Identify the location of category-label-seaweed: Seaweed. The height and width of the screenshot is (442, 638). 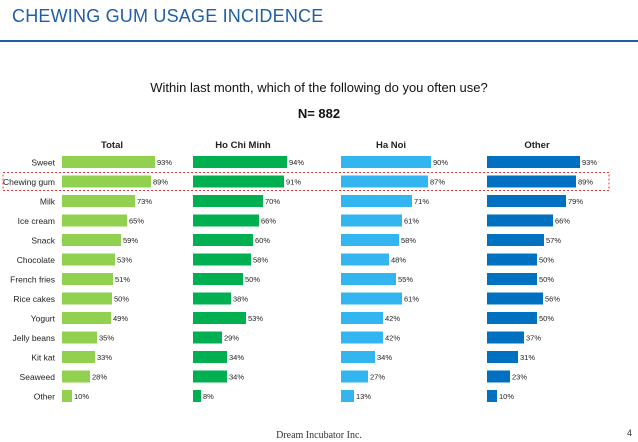
(38, 377).